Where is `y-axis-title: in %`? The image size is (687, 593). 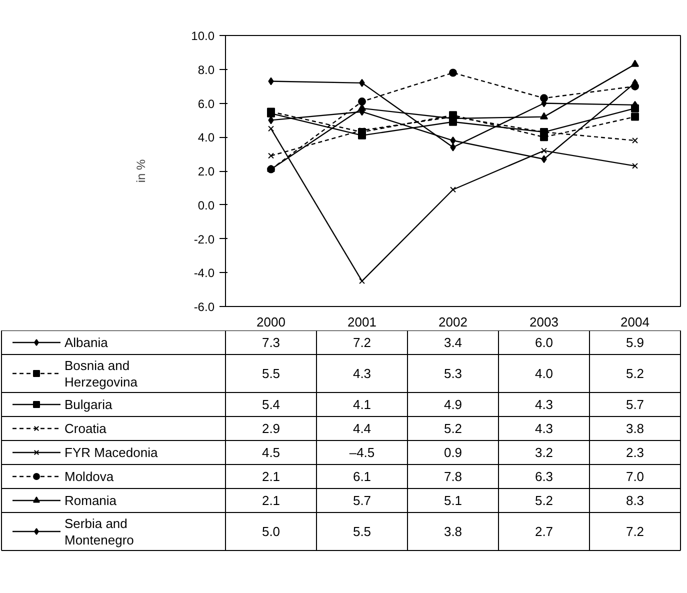 y-axis-title: in % is located at coordinates (141, 171).